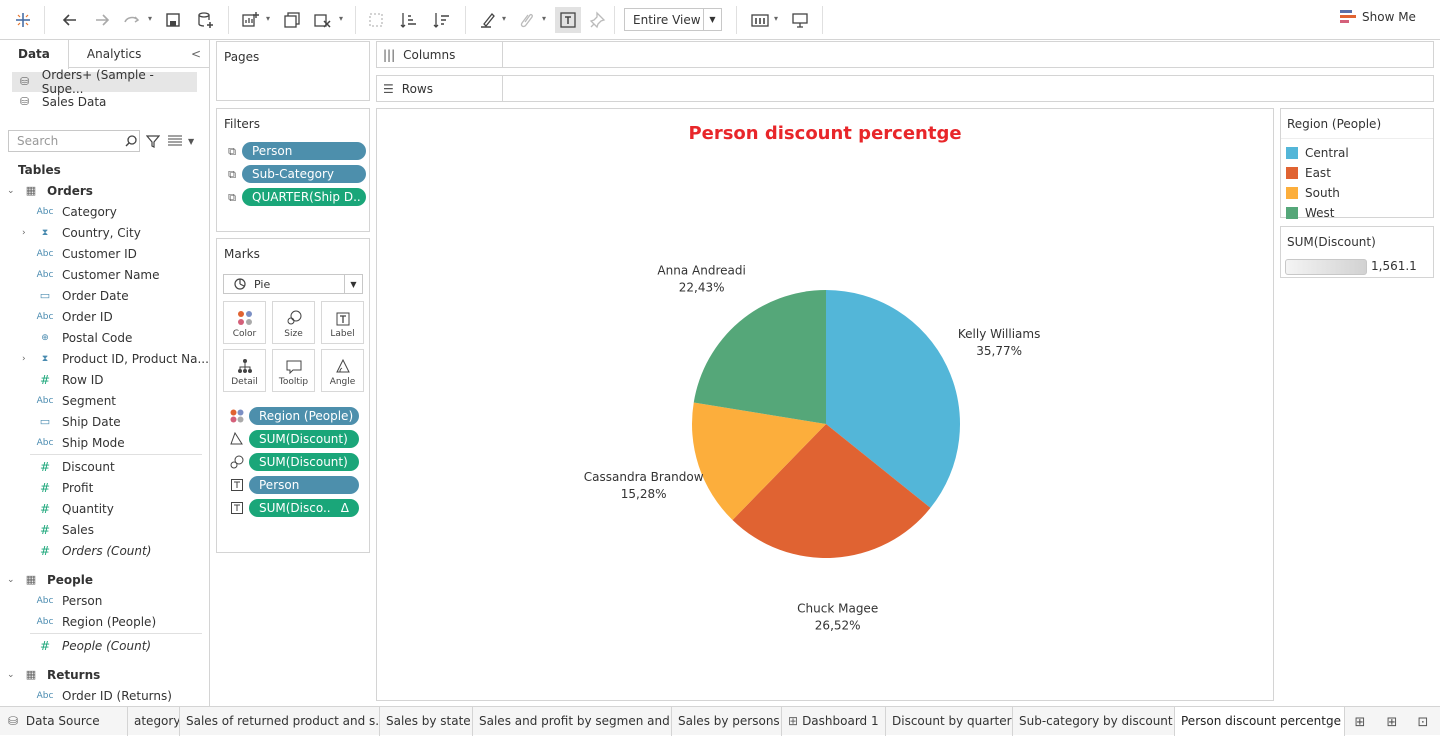 The image size is (1440, 736). I want to click on measure-item: # People (Count), so click(104, 645).